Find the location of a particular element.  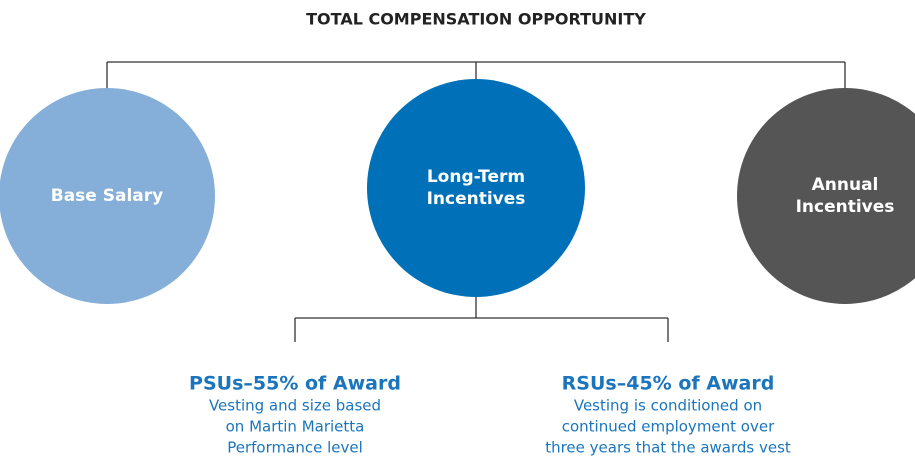

node-label: Long-Term is located at coordinates (476, 177).